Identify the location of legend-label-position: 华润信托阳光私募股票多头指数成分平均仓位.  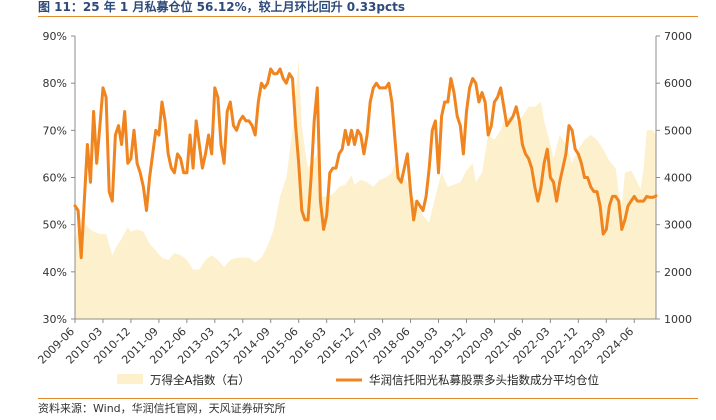
(484, 380).